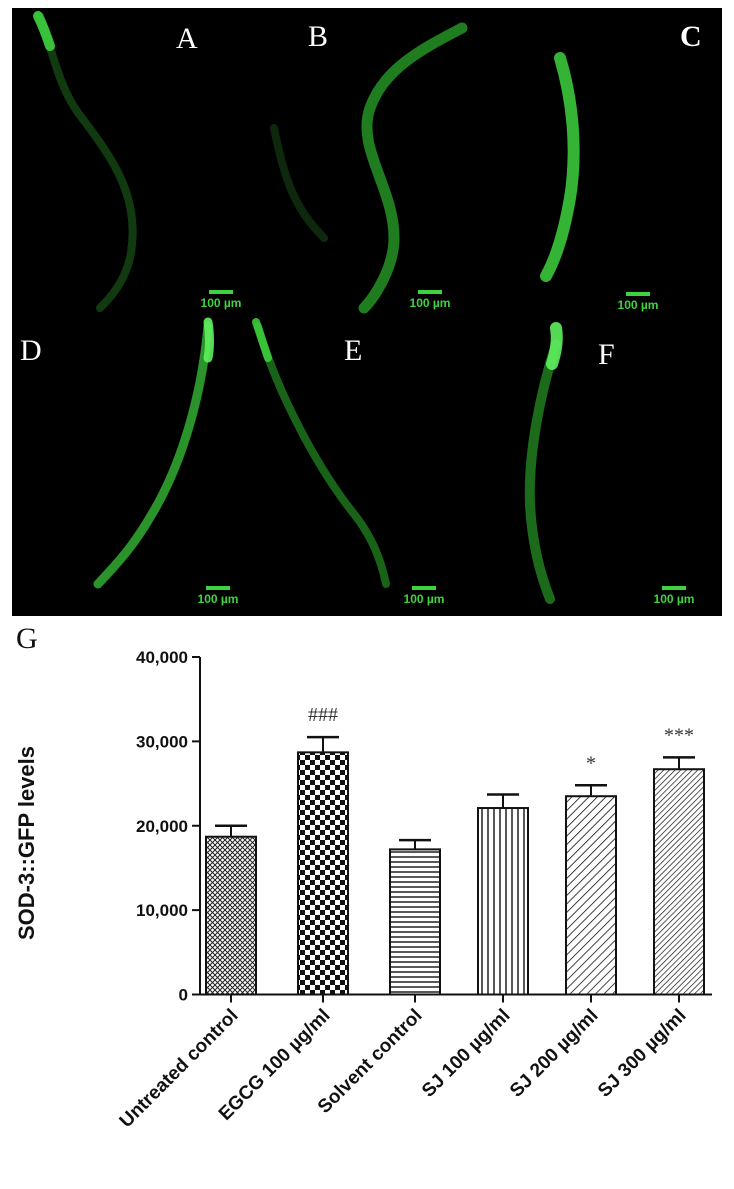  What do you see at coordinates (323, 715) in the screenshot?
I see `significance-label-2: ###` at bounding box center [323, 715].